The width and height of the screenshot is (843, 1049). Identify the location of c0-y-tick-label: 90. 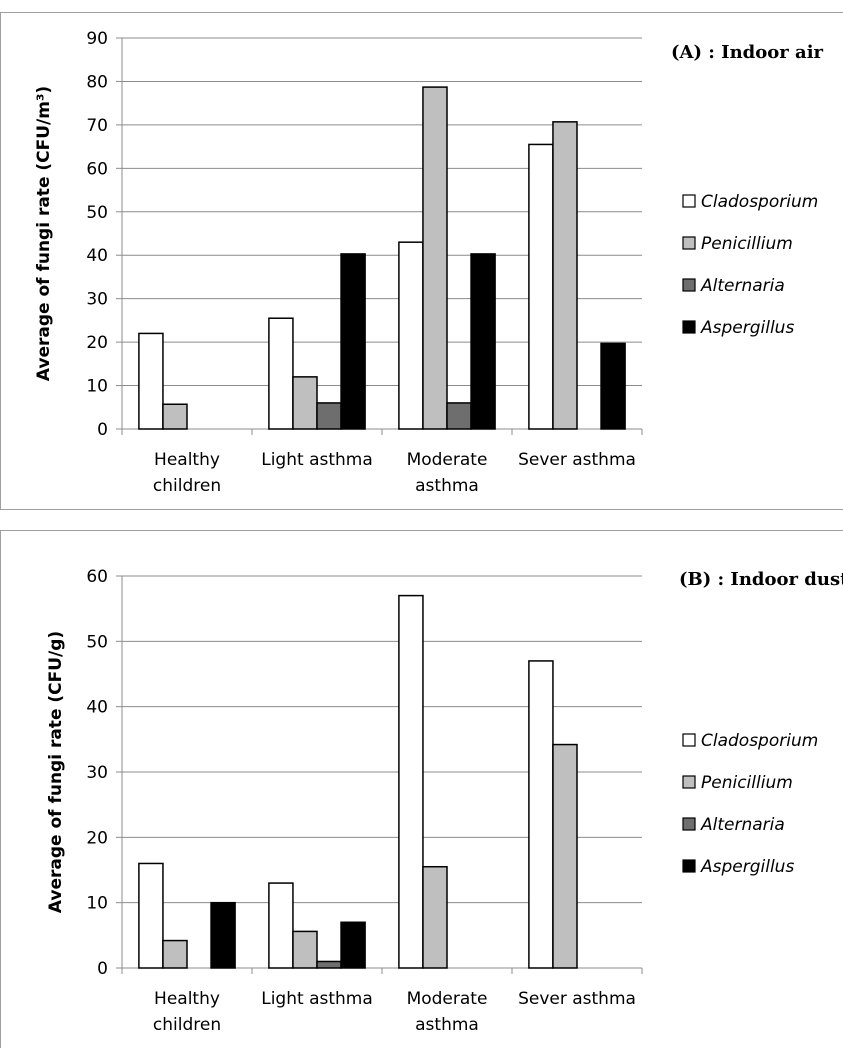
(97, 39).